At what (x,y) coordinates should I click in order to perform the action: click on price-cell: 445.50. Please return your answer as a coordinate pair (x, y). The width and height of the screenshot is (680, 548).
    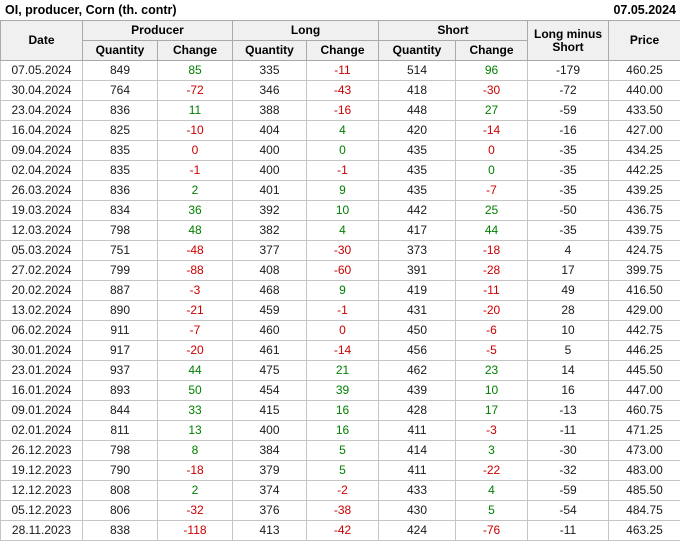
    Looking at the image, I should click on (644, 370).